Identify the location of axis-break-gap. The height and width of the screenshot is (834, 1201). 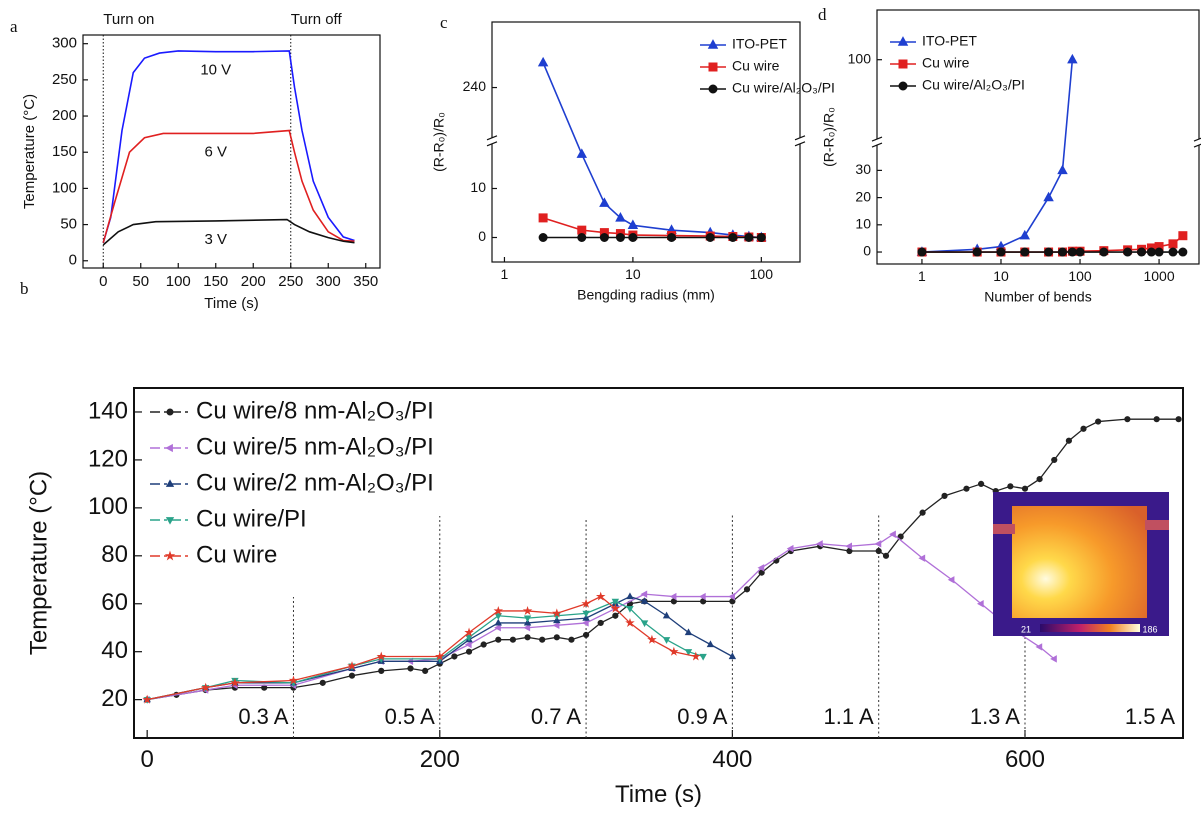
(800, 140).